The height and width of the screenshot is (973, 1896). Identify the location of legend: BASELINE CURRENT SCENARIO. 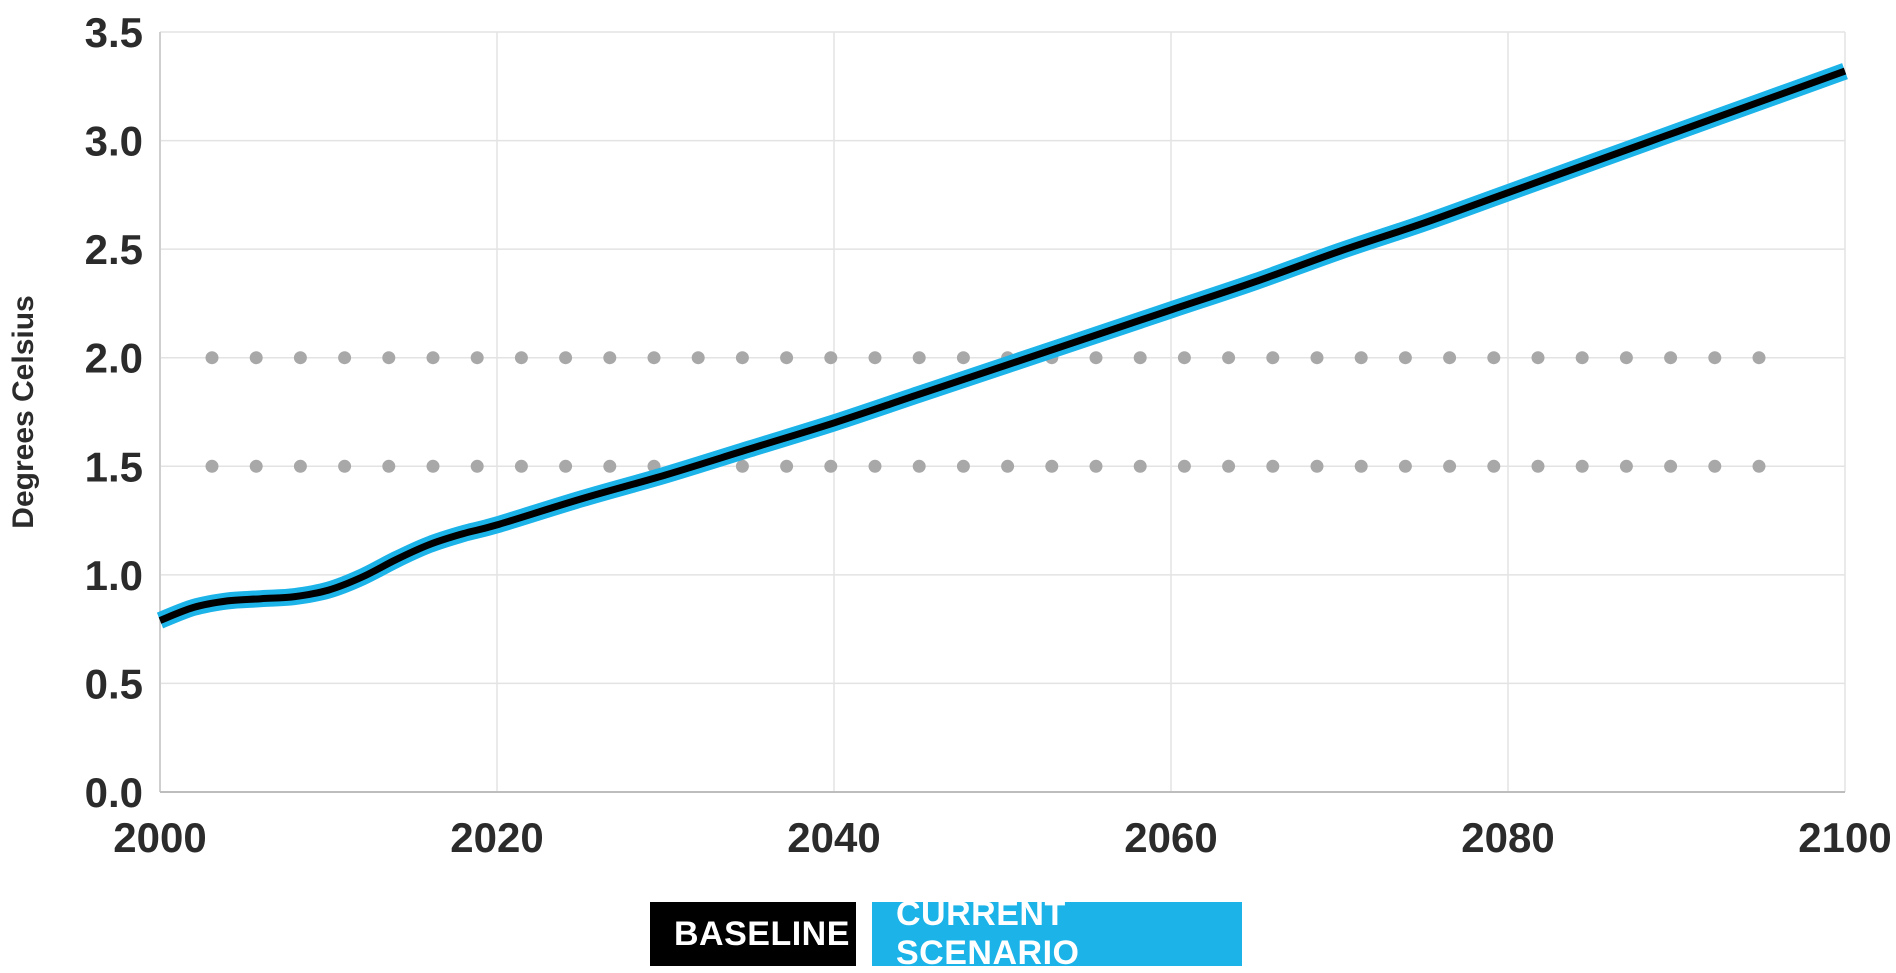
(946, 933).